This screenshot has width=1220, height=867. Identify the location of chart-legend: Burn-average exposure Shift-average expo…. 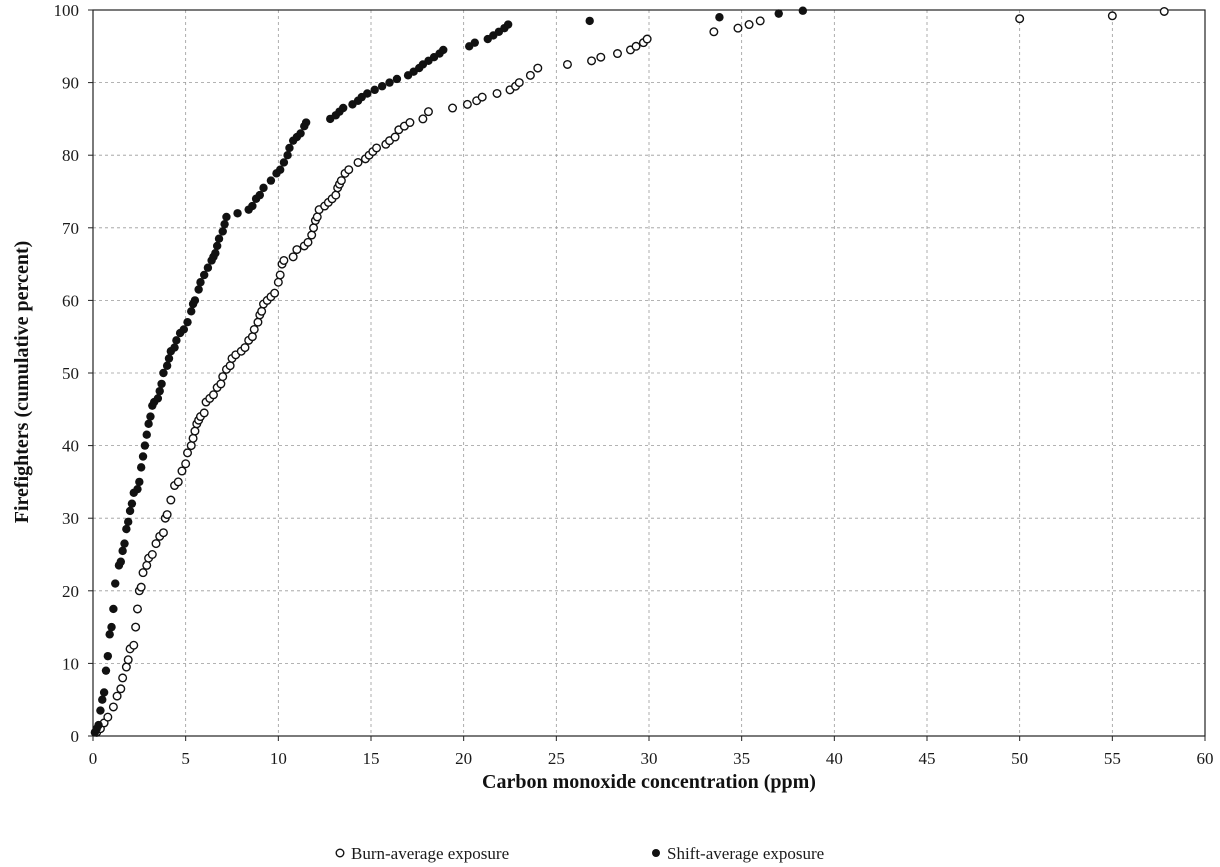
(580, 853).